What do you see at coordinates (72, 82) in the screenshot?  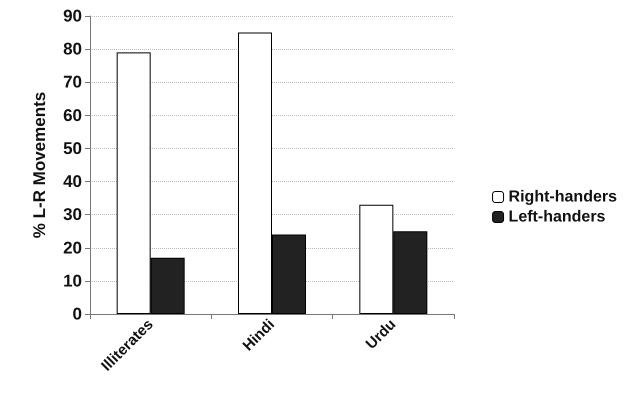 I see `y-tick-label: 70` at bounding box center [72, 82].